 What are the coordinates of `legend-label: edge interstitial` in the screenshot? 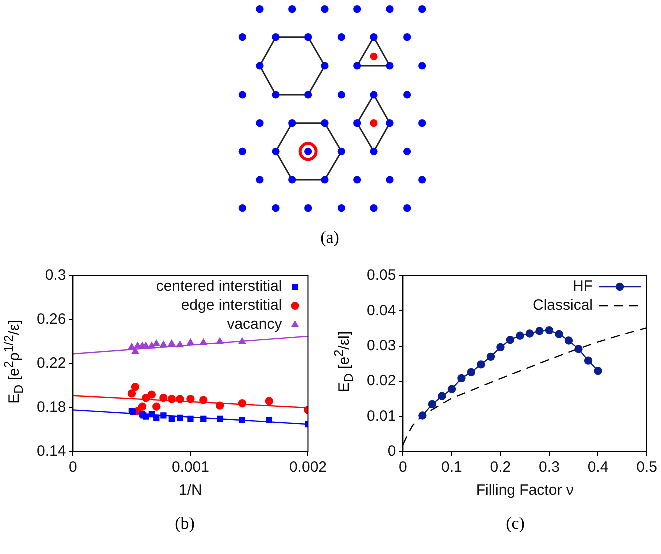 It's located at (231, 305).